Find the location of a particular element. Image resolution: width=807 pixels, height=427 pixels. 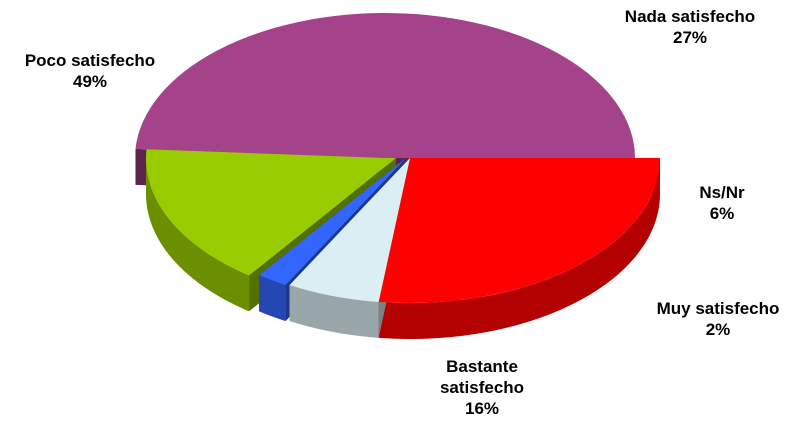

label-ns-nr: Ns/Nr 6% is located at coordinates (722, 203).